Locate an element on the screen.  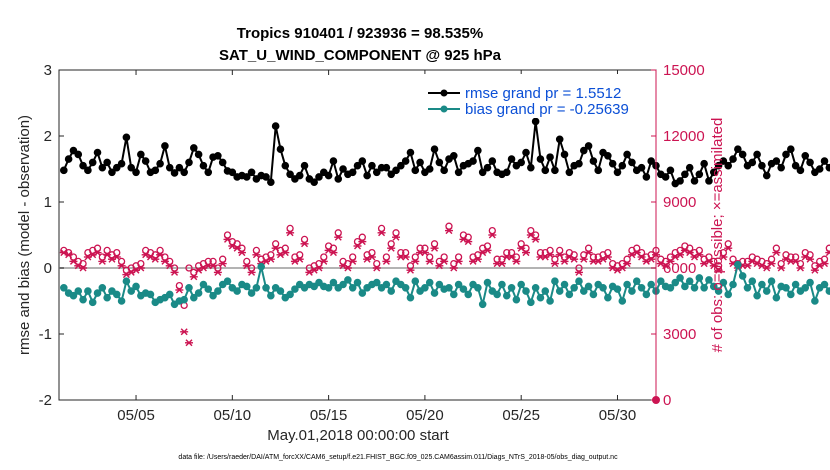
left-y-tick-label: 3 is located at coordinates (48, 70).